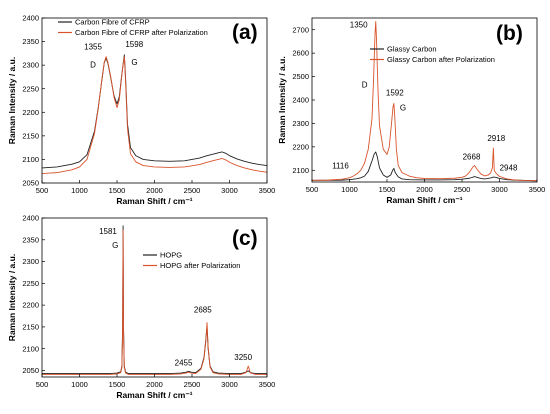  What do you see at coordinates (171, 255) in the screenshot?
I see `legend-entry: HOPG` at bounding box center [171, 255].